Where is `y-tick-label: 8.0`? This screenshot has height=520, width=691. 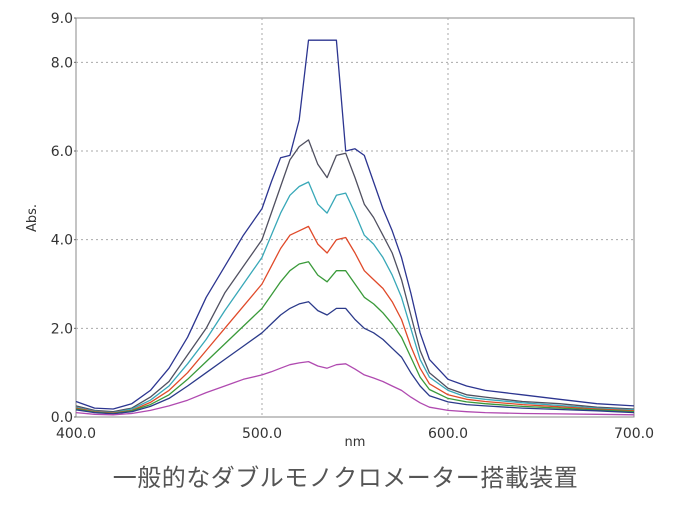 y-tick-label: 8.0 is located at coordinates (62, 63).